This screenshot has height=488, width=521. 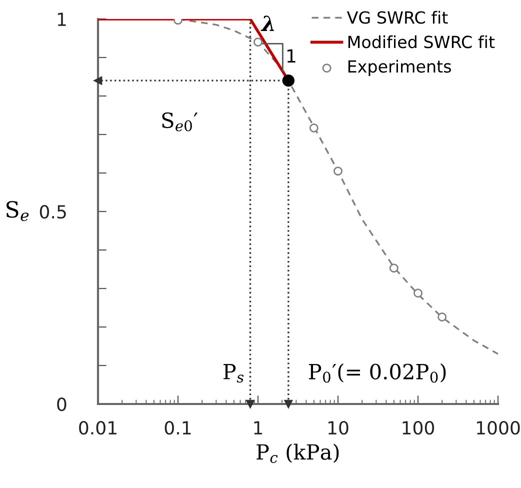 What do you see at coordinates (180, 122) in the screenshot?
I see `annotation: S$_{e0}$′` at bounding box center [180, 122].